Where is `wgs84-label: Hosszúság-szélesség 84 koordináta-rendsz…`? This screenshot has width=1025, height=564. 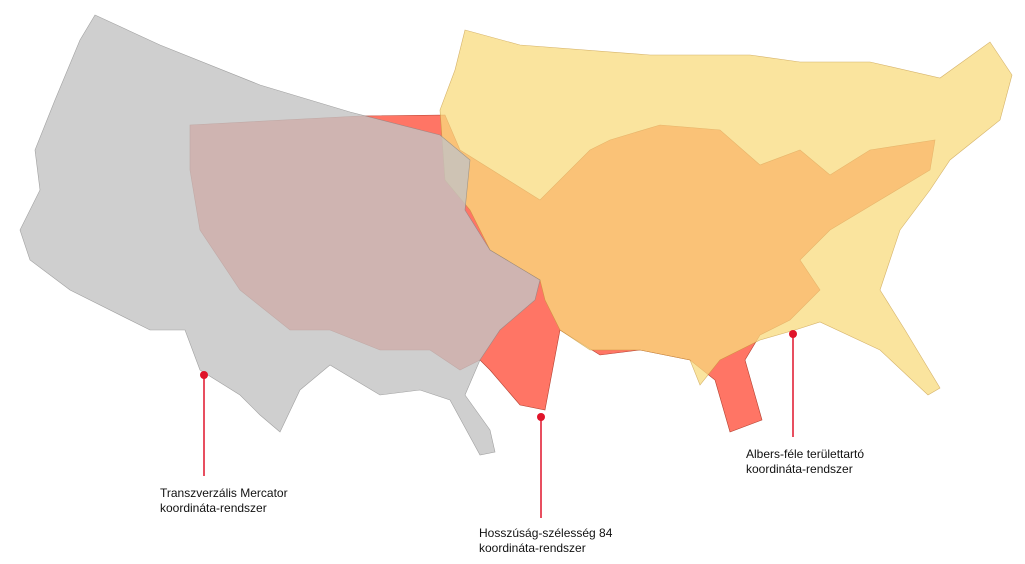
wgs84-label: Hosszúság-szélesség 84 koordináta-rendsz… is located at coordinates (545, 541).